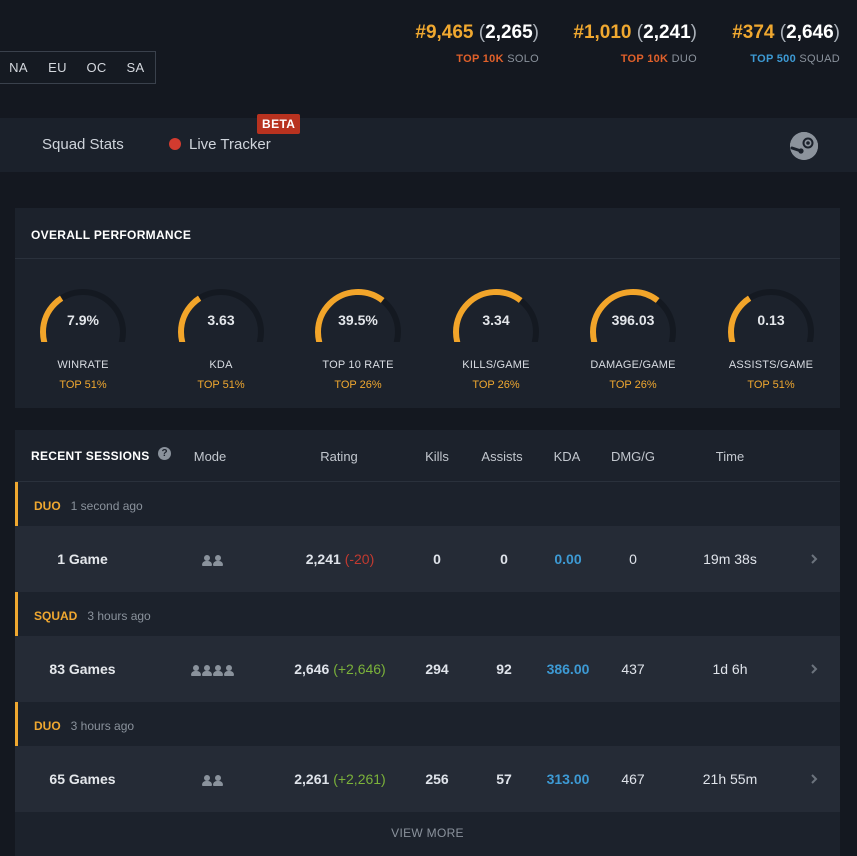 The image size is (857, 856). I want to click on session-label: SQUAD 3 hours ago, so click(92, 616).